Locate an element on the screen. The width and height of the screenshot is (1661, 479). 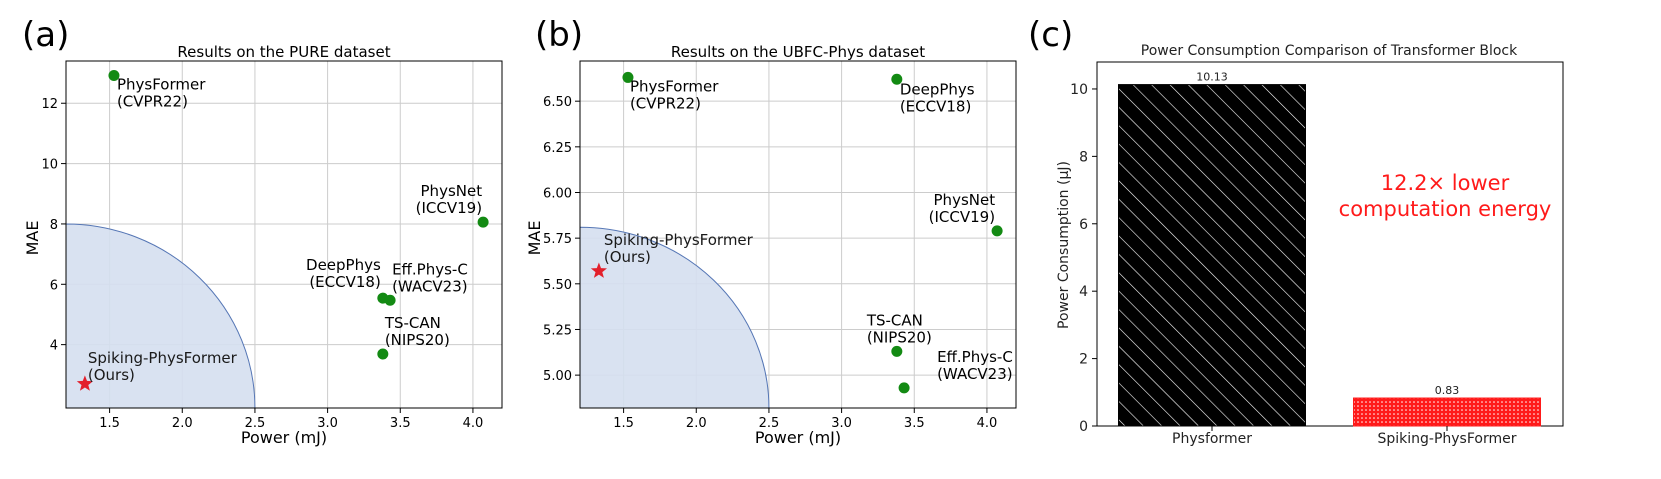
y-tick-label: 5.50 is located at coordinates (557, 285).